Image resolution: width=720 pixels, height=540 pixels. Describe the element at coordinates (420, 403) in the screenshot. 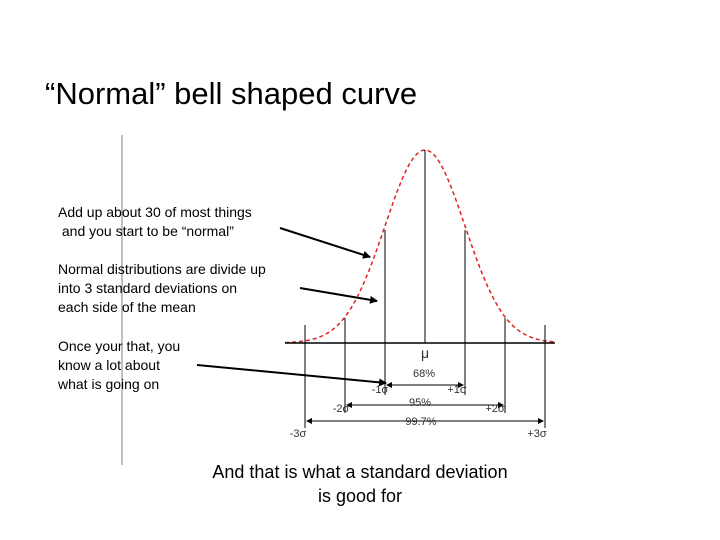

I see `range-label: 95%` at that location.